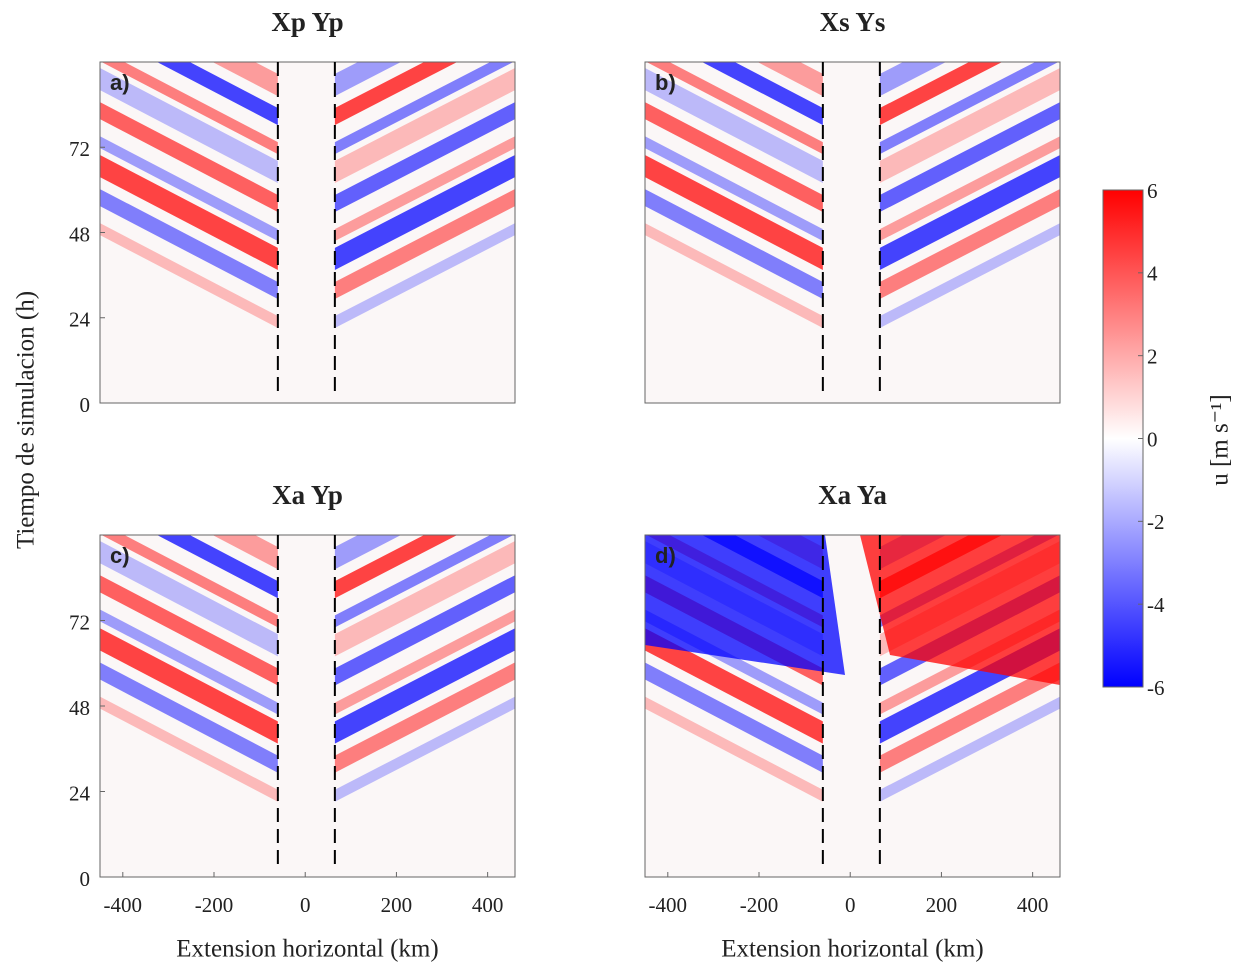 The width and height of the screenshot is (1250, 971). I want to click on x-axis-label: Extension horizontal (km), so click(307, 949).